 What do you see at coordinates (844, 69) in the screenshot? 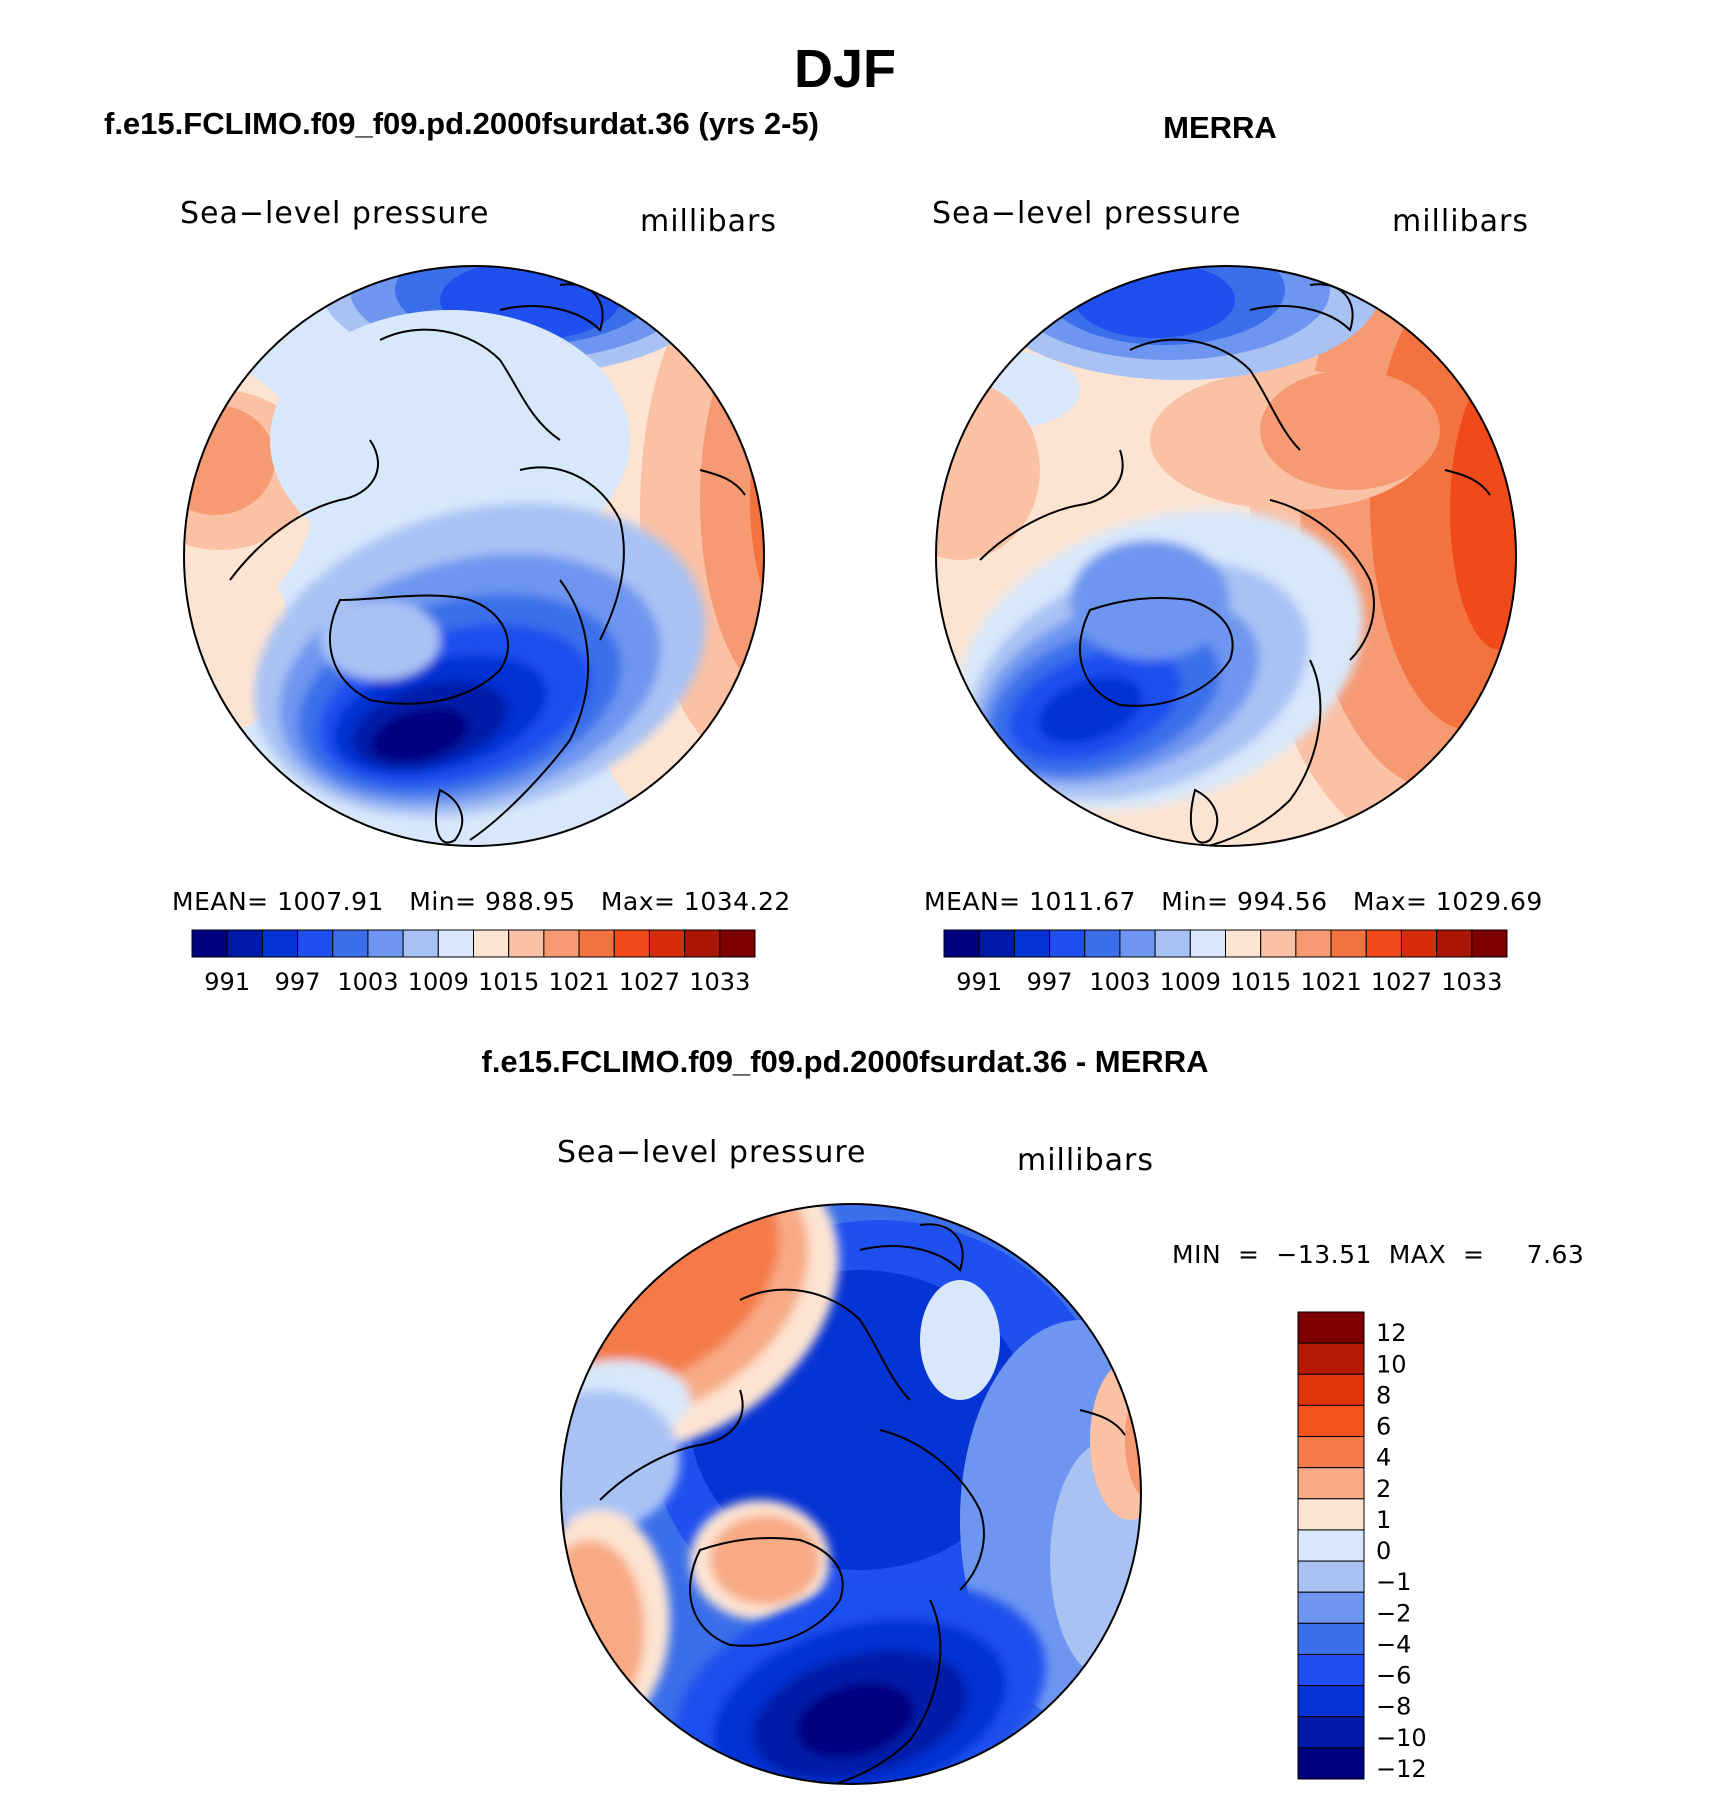
I see `figure-title: DJF` at bounding box center [844, 69].